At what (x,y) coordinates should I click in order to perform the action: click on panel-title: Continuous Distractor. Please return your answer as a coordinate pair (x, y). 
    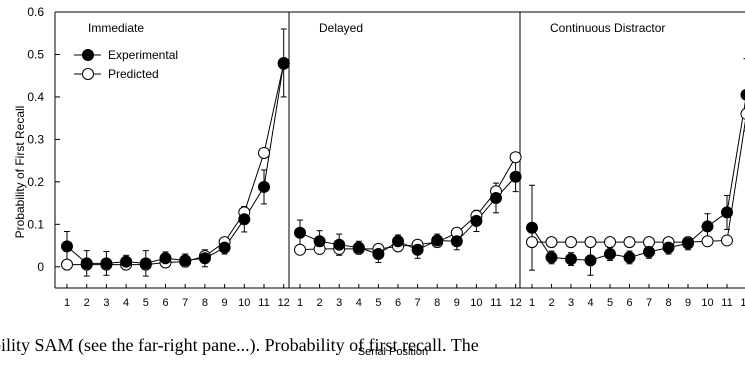
    Looking at the image, I should click on (607, 28).